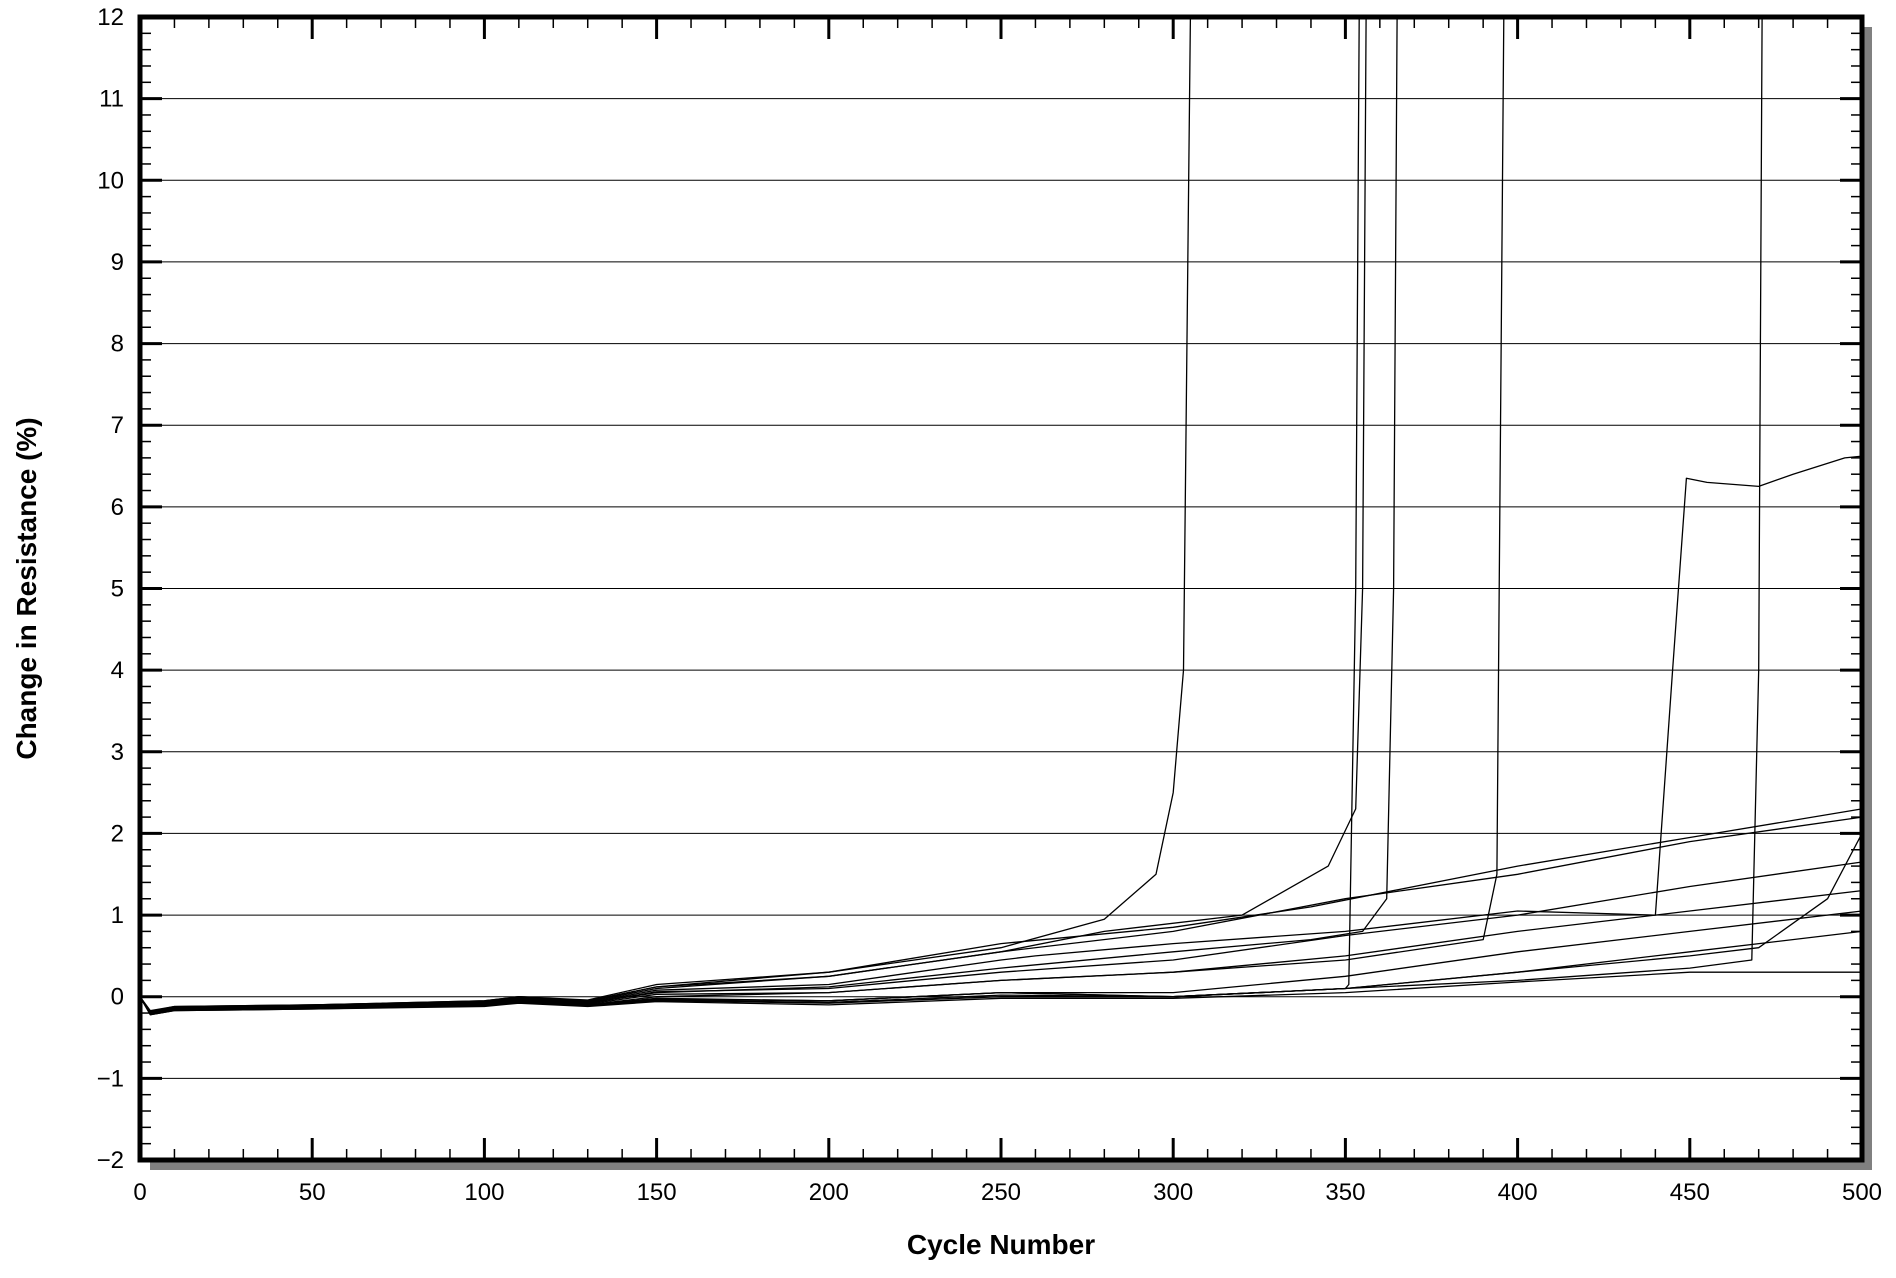  What do you see at coordinates (117, 997) in the screenshot?
I see `y-tick-label: 0` at bounding box center [117, 997].